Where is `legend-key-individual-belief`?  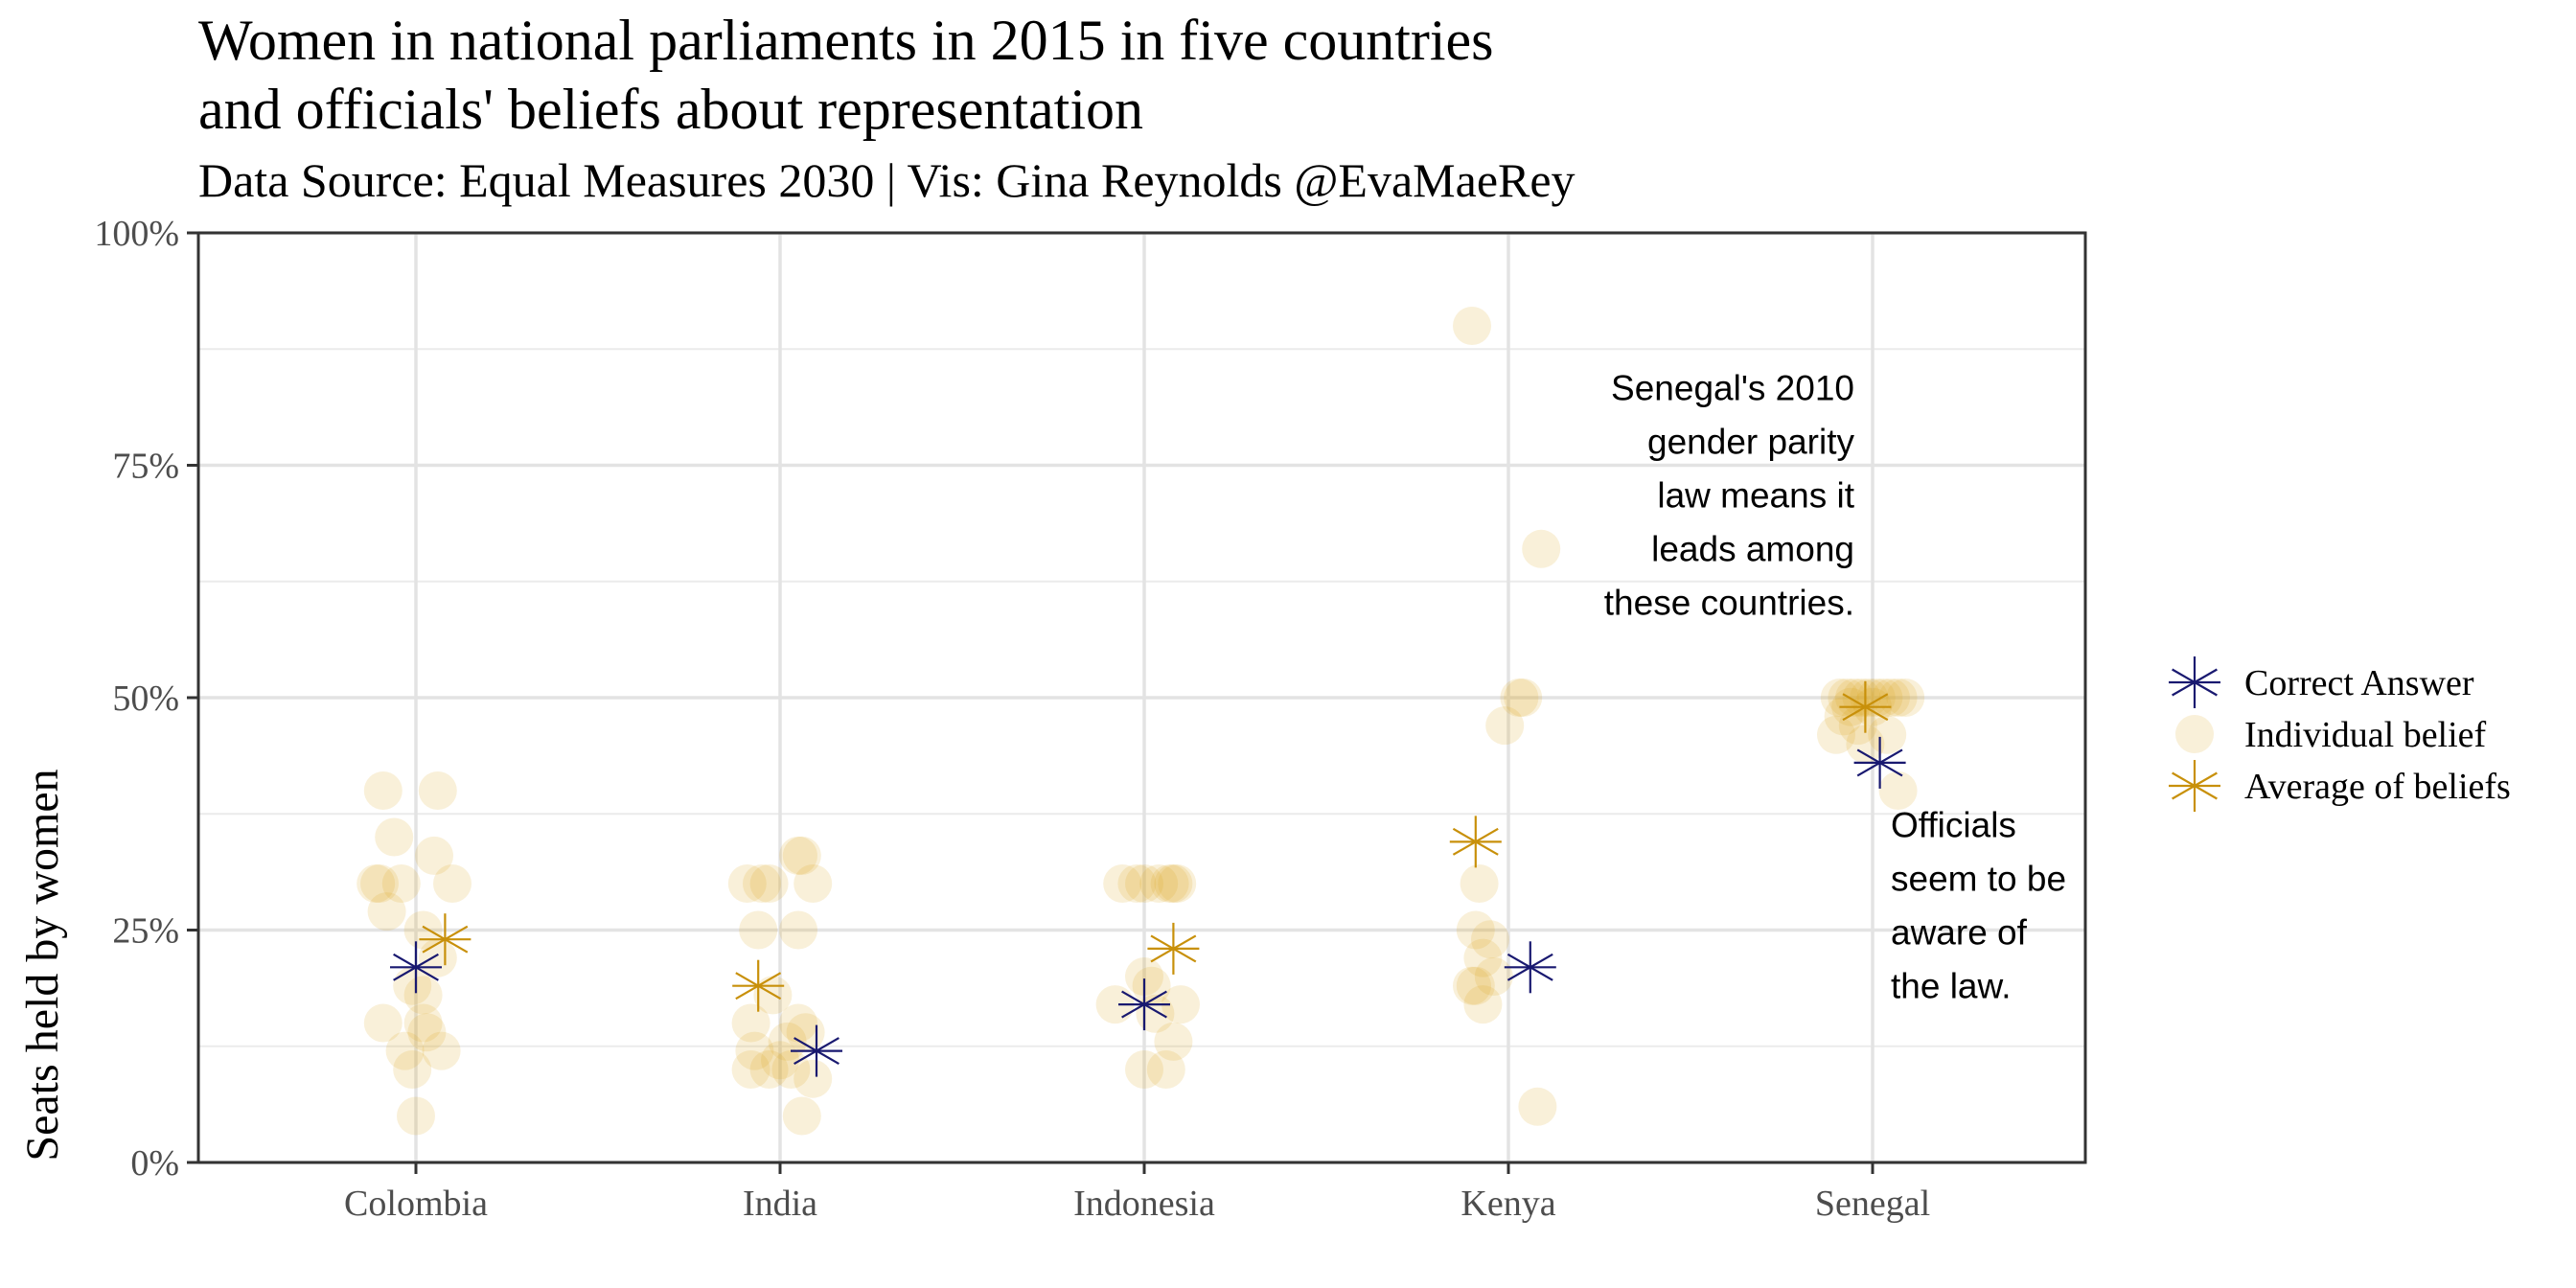
legend-key-individual-belief is located at coordinates (2194, 734).